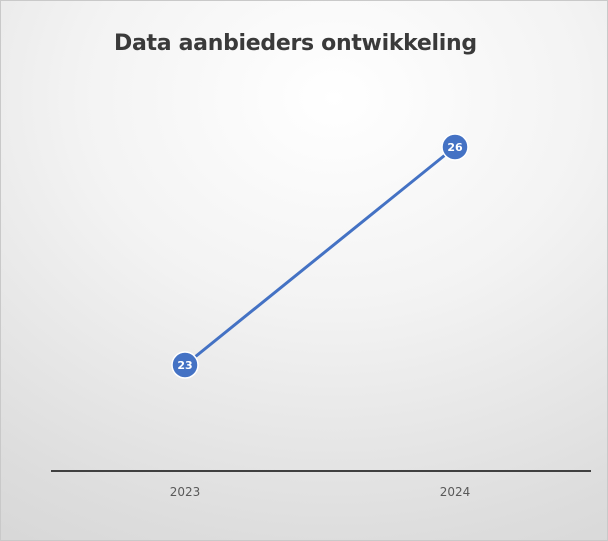 This screenshot has width=608, height=541. What do you see at coordinates (455, 492) in the screenshot?
I see `x-tick-label: 2024` at bounding box center [455, 492].